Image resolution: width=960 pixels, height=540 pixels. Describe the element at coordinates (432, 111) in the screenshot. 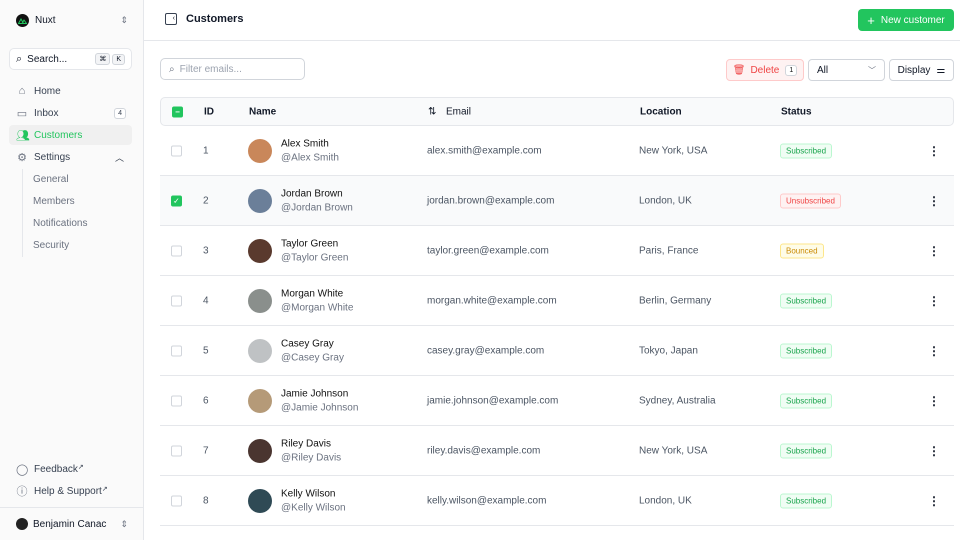

I see `sort-icon: ⇅` at that location.